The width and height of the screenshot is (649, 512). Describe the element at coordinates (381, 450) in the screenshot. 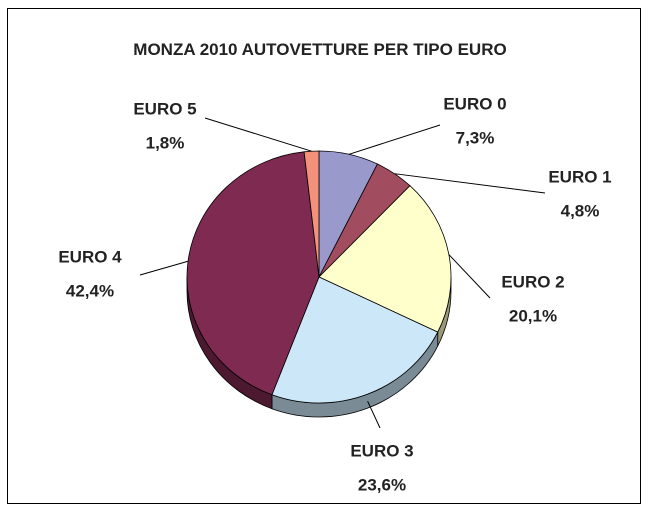

I see `slice-label: EURO 3` at that location.